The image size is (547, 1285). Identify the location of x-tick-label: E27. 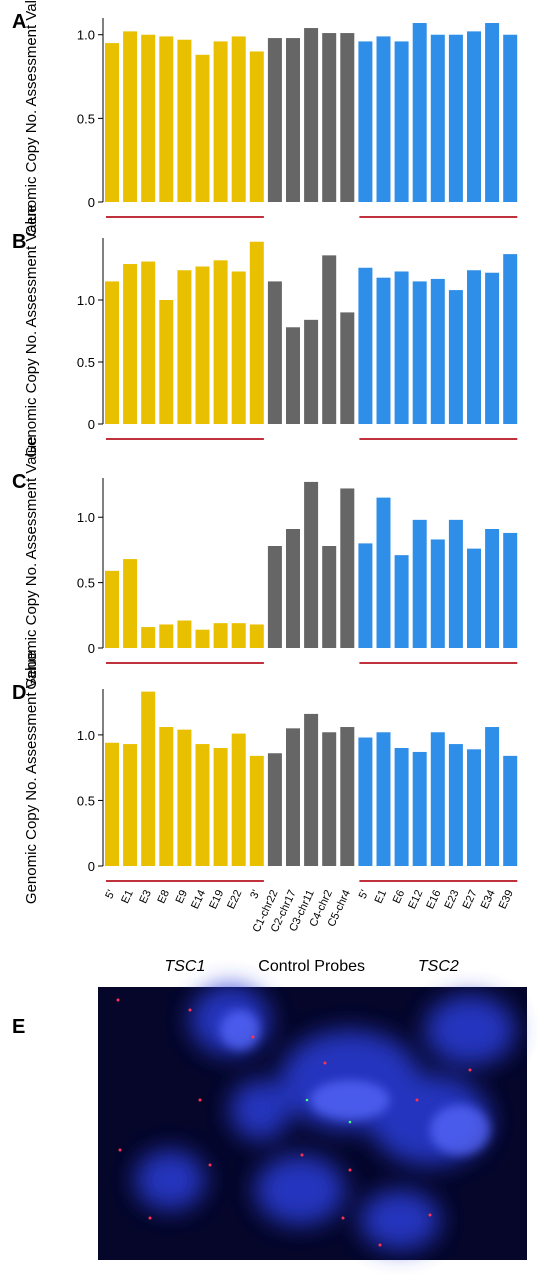
(470, 899).